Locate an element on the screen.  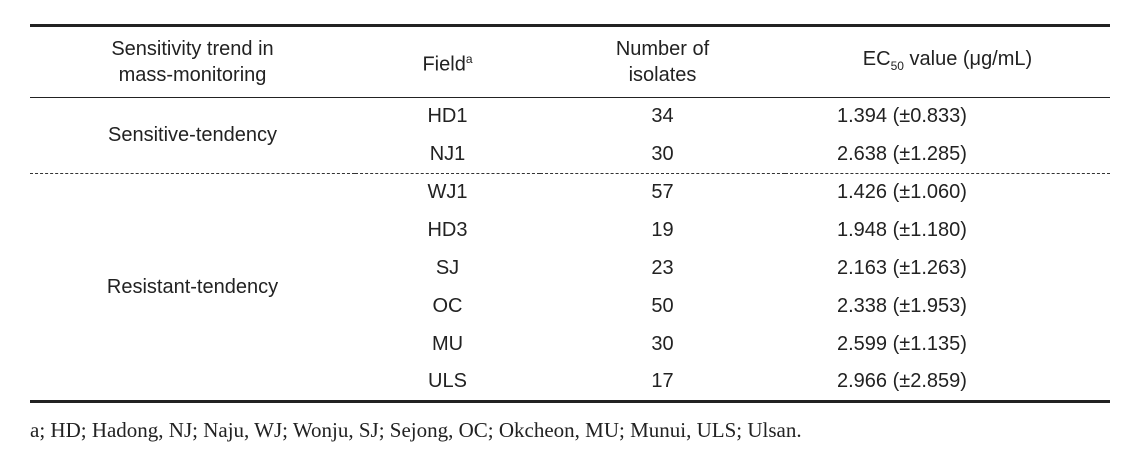
table-row: HD3 19 1.948 (±1.180) is located at coordinates (570, 231).